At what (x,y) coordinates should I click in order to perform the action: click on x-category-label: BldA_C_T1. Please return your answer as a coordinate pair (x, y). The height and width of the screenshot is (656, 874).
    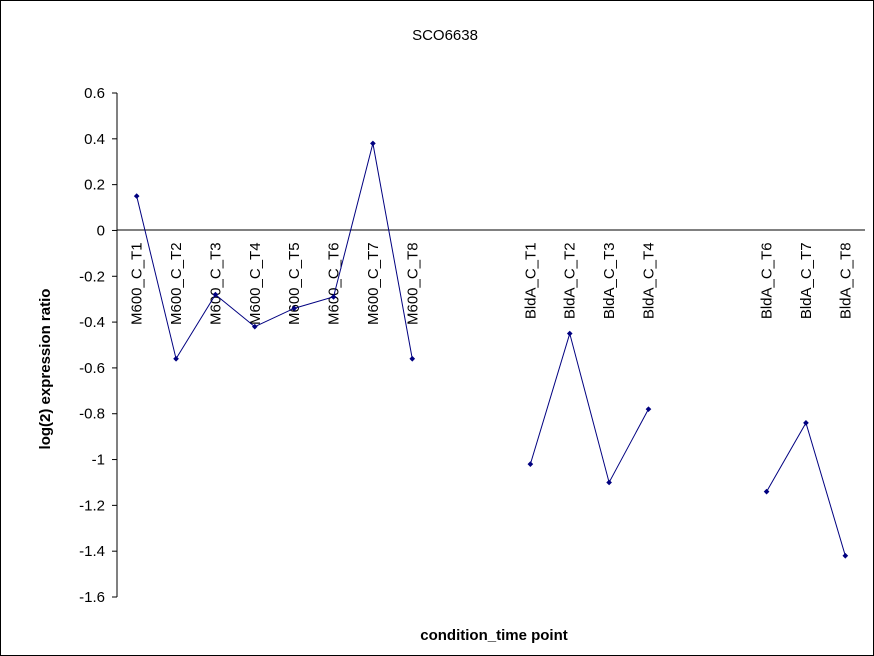
    Looking at the image, I should click on (530, 280).